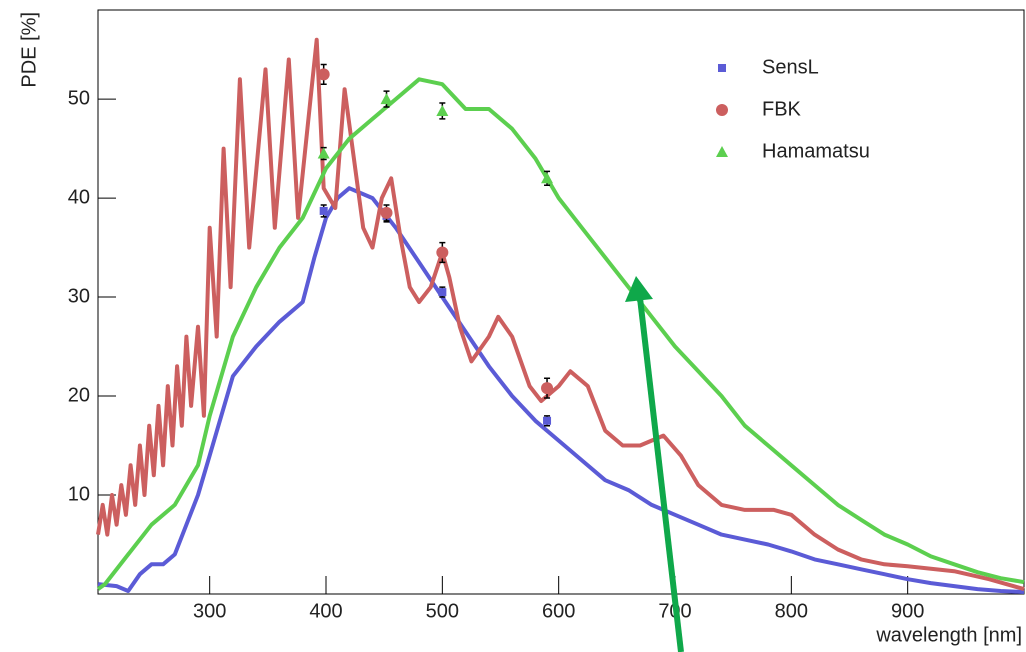  Describe the element at coordinates (209, 611) in the screenshot. I see `x-tick-label: 300` at that location.